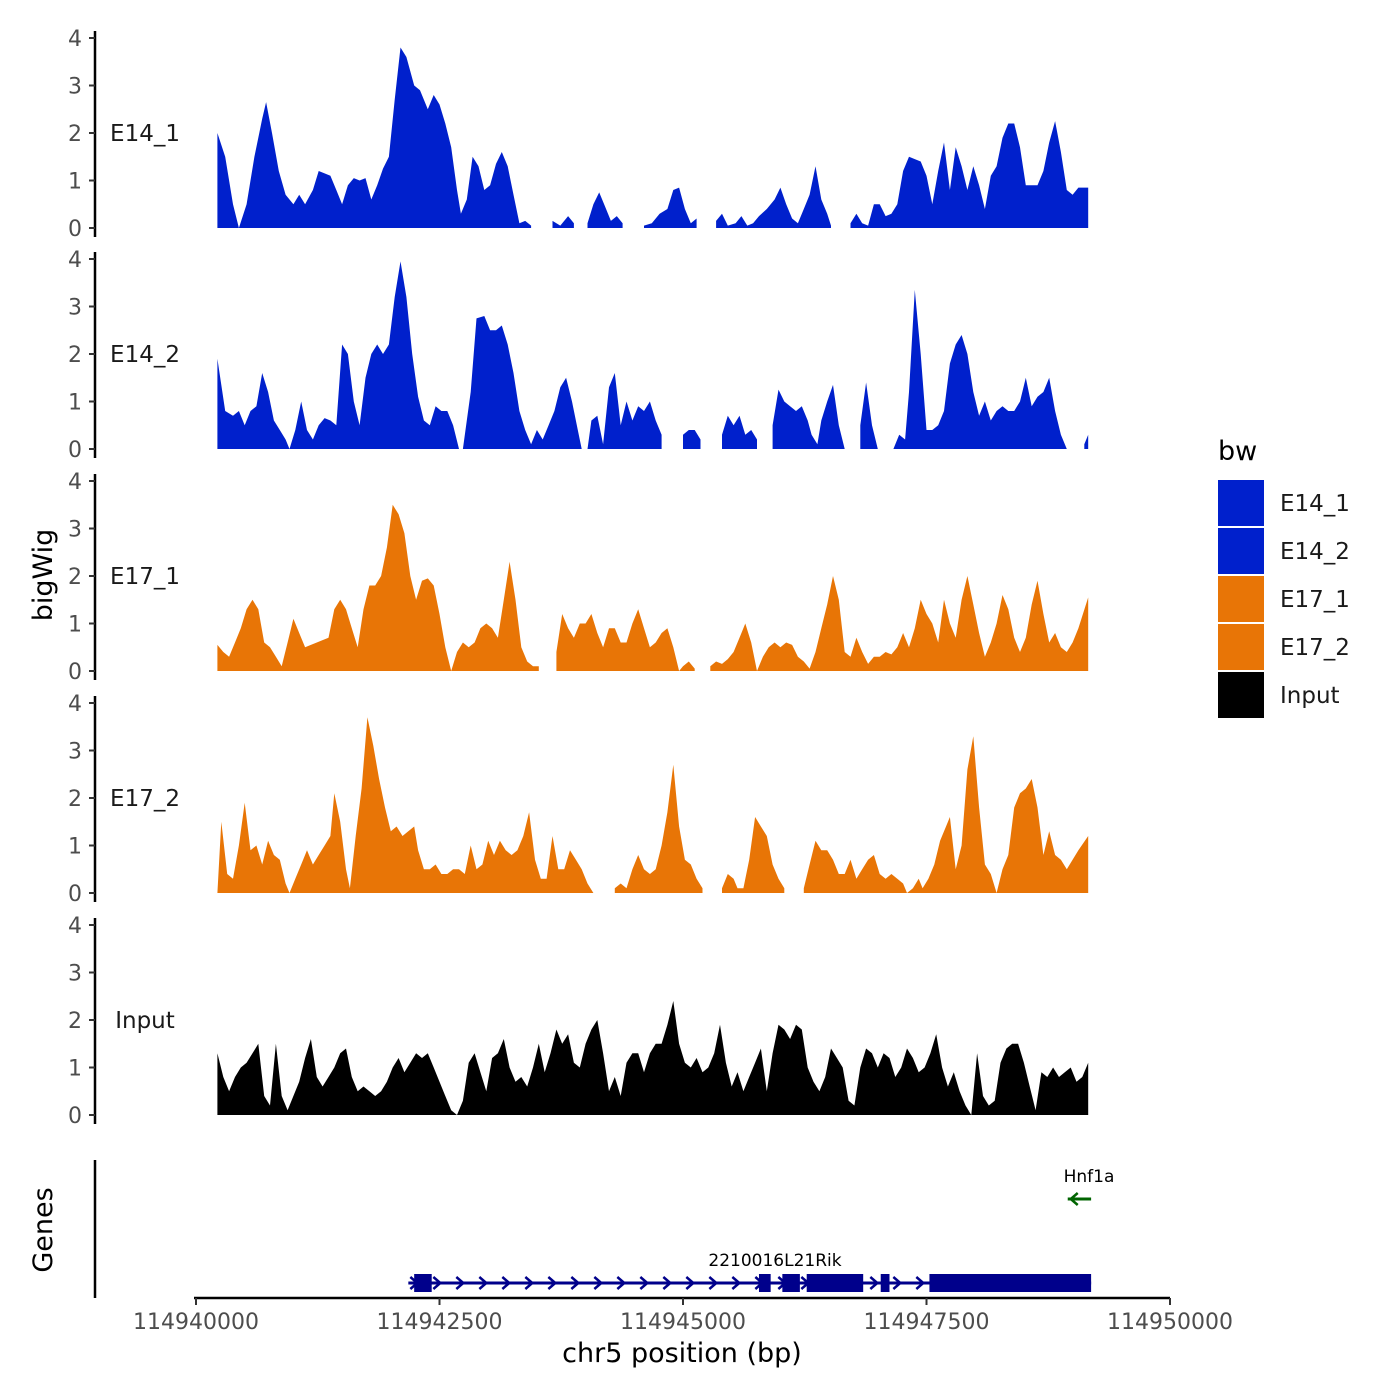 This screenshot has width=1400, height=1400. What do you see at coordinates (196, 1322) in the screenshot?
I see `x-tick-label: 114940000` at bounding box center [196, 1322].